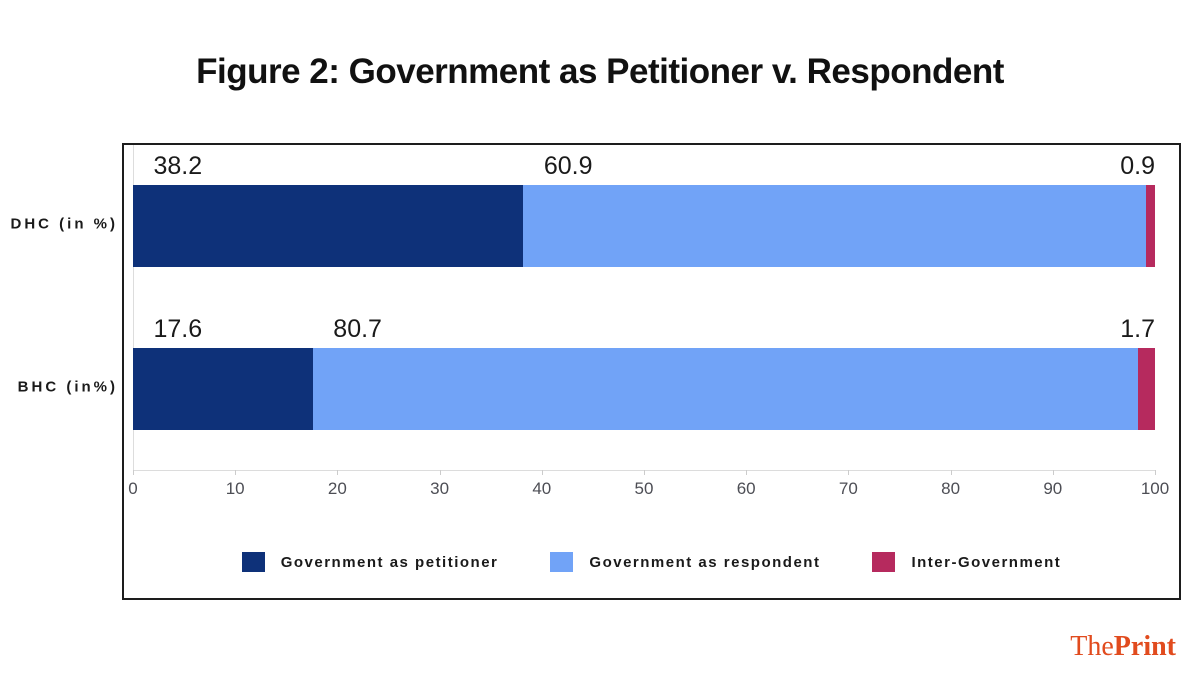  I want to click on x-axis-tick-label: 0, so click(133, 488).